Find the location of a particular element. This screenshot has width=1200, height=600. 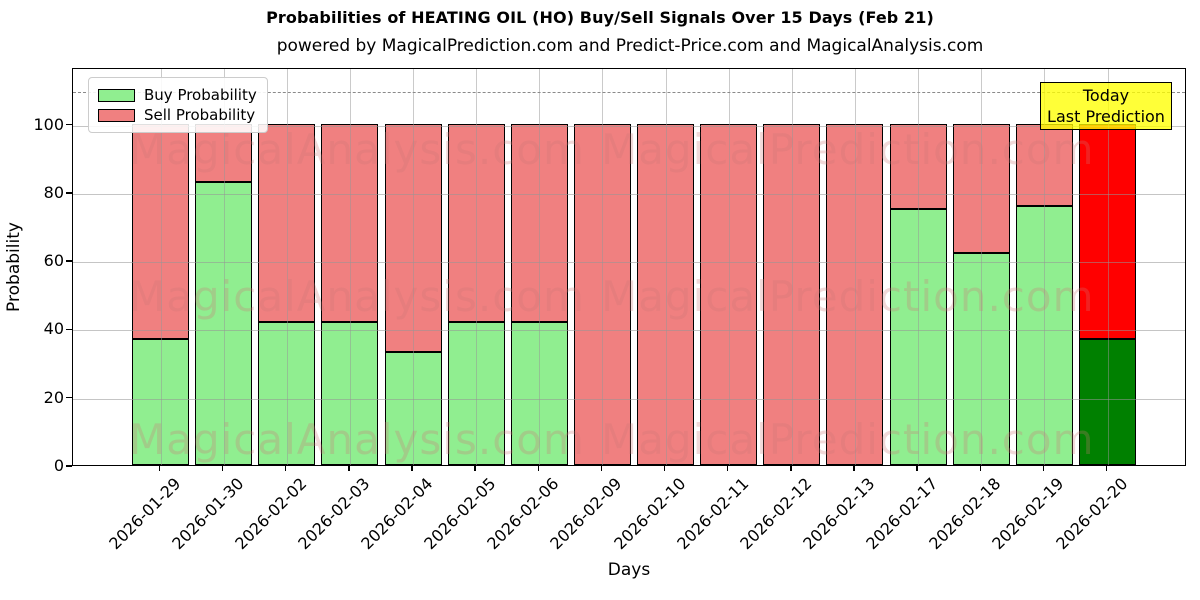

y-tick-label-20: 20 is located at coordinates (53, 397).